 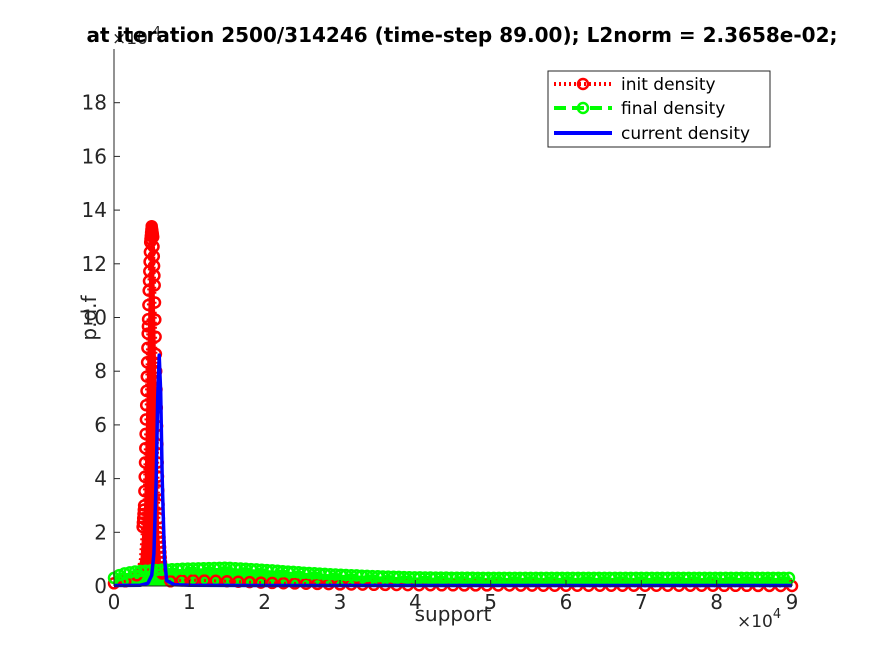 What do you see at coordinates (94, 264) in the screenshot?
I see `y-tick-label: 12` at bounding box center [94, 264].